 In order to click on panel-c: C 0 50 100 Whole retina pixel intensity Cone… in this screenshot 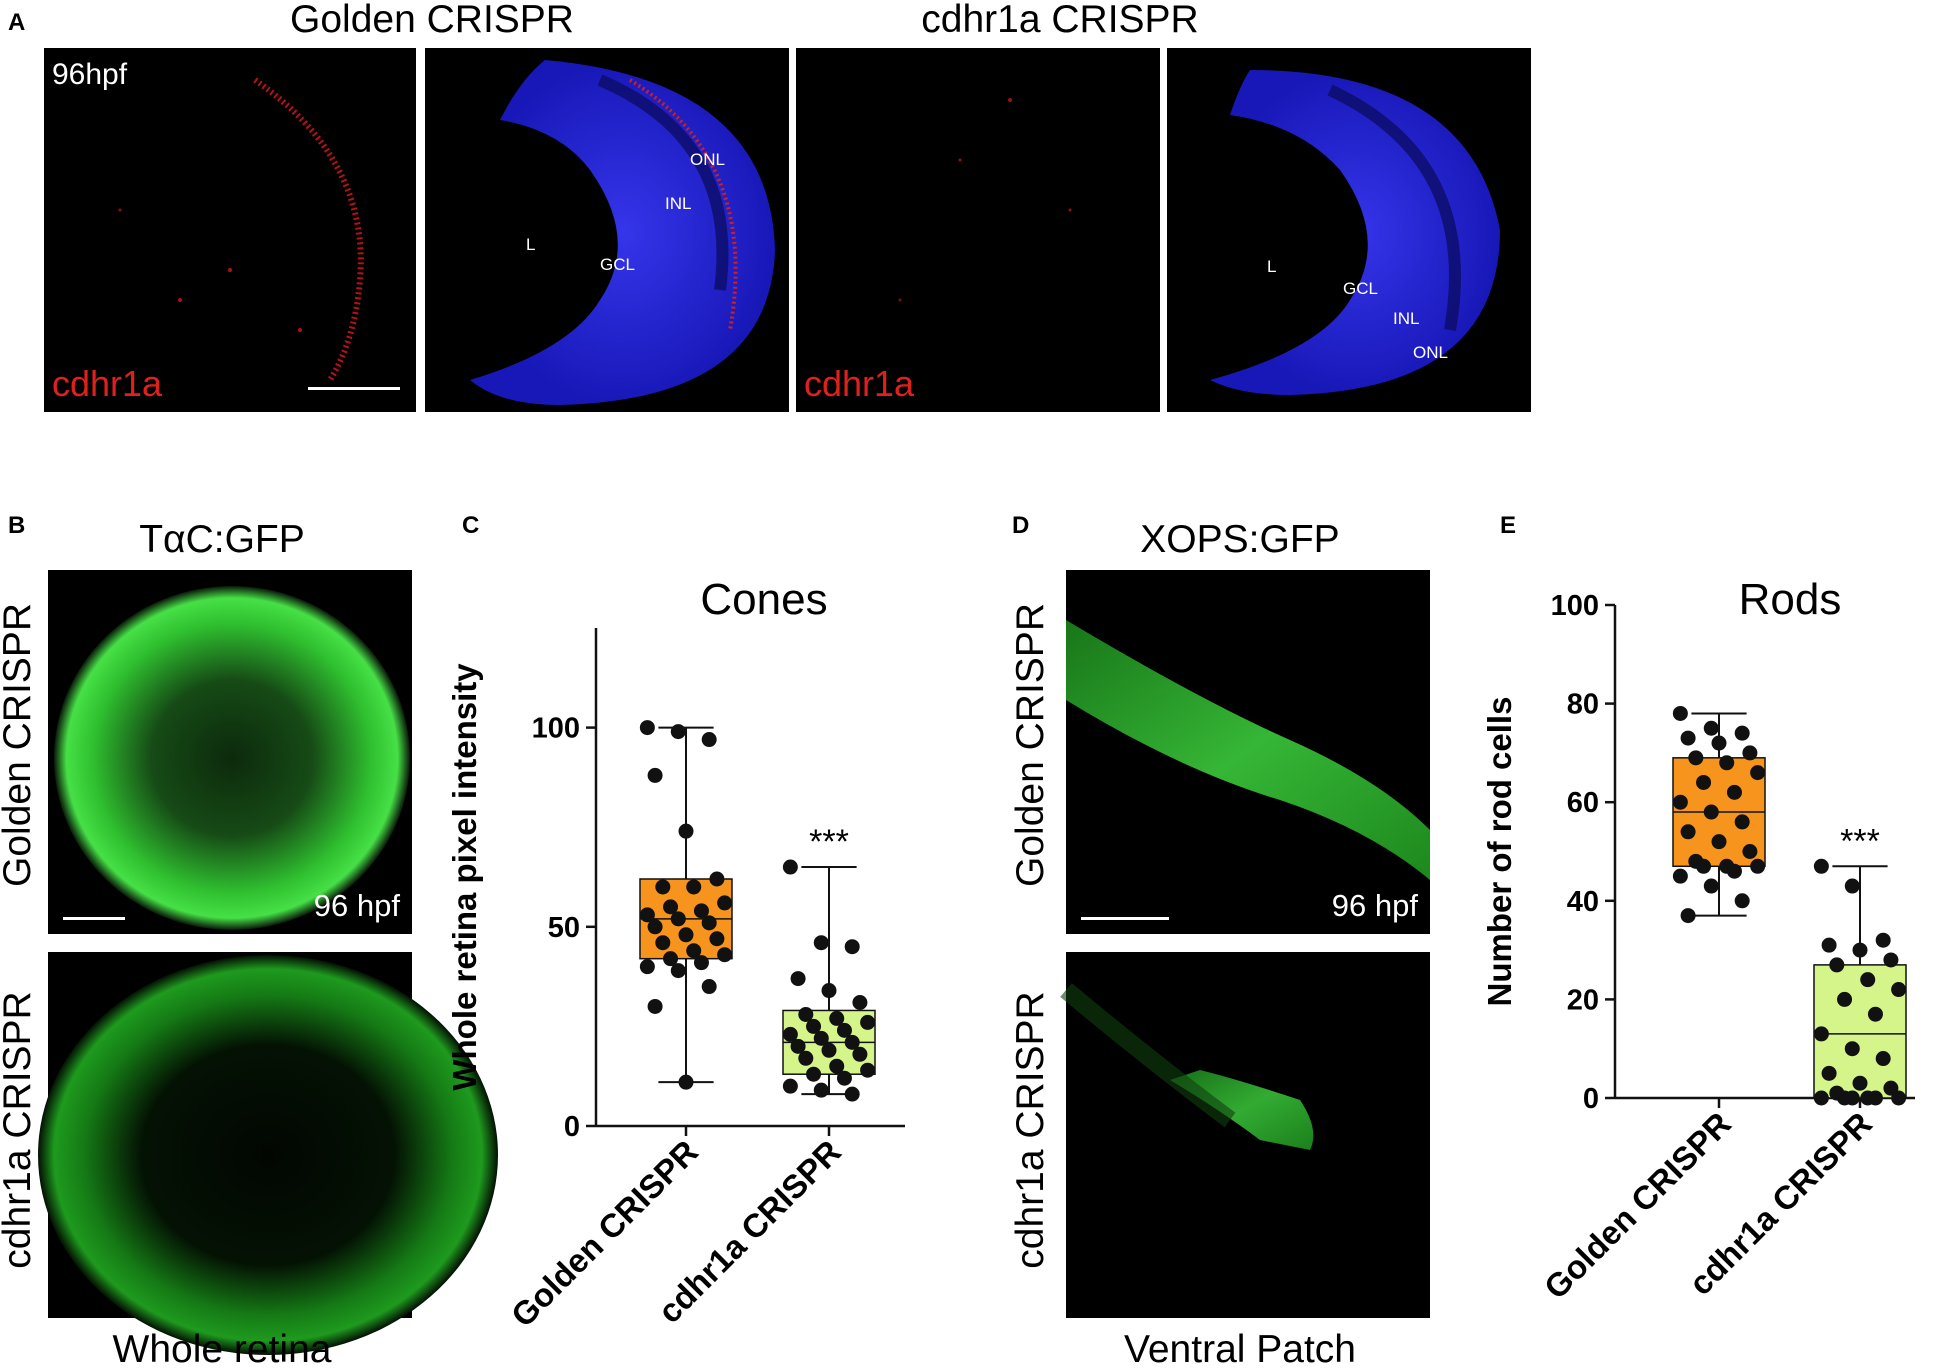, I will do `click(675, 923)`.